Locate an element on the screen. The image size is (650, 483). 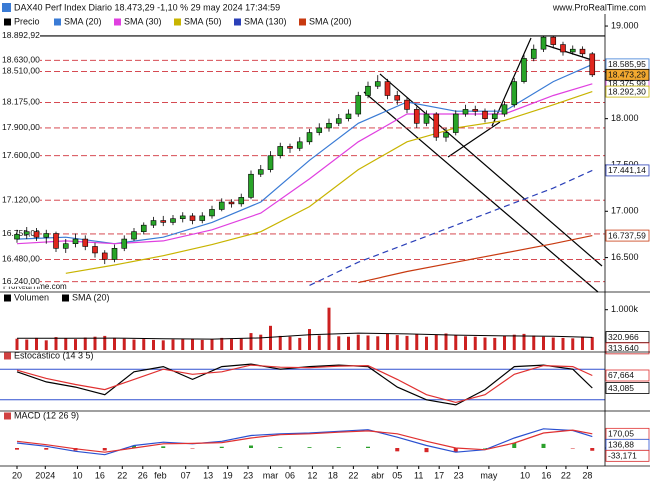
value-tag: 170,05 is located at coordinates (621, 434).